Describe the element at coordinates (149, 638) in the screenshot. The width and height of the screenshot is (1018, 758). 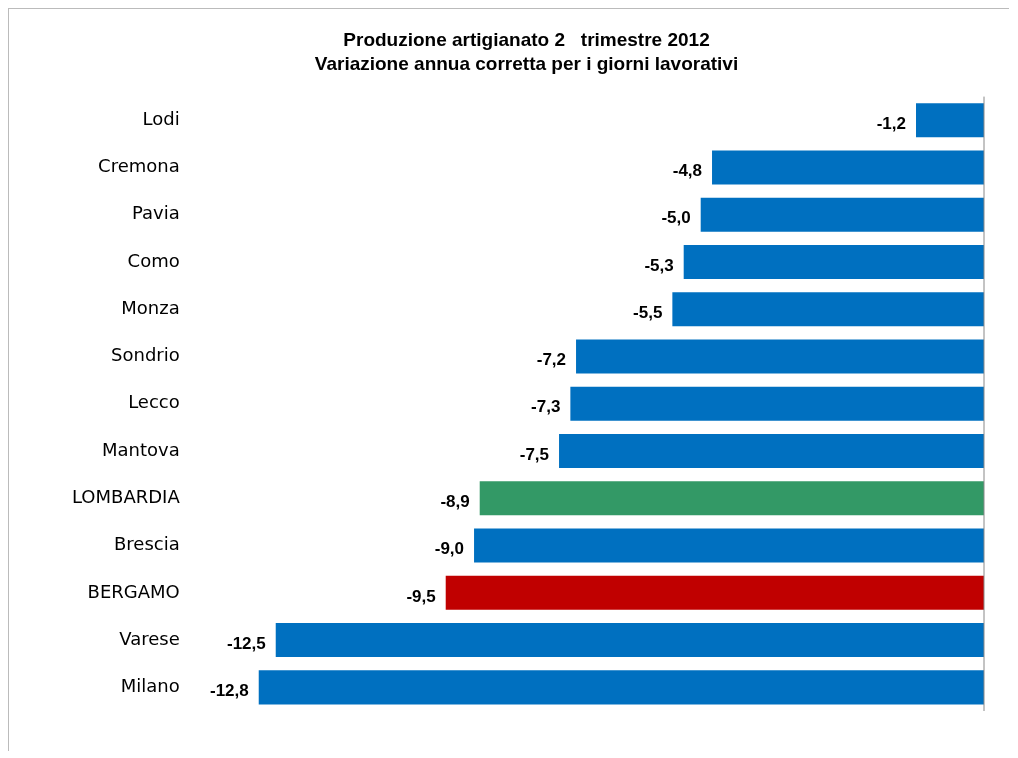
I see `y-tick-label: Varese` at that location.